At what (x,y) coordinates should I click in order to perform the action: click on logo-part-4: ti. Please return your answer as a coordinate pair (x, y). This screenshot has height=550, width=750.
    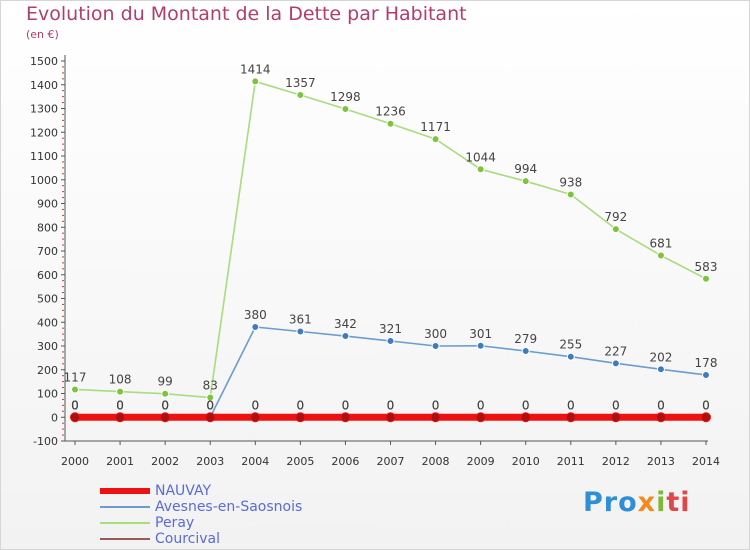
    Looking at the image, I should click on (678, 502).